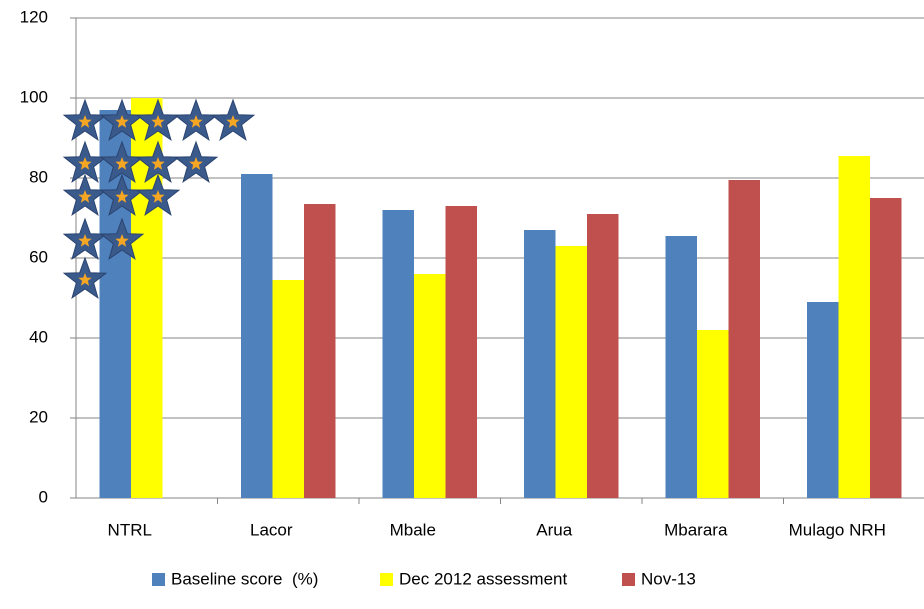 Image resolution: width=924 pixels, height=609 pixels. What do you see at coordinates (244, 578) in the screenshot?
I see `legend-label: Baseline score (%)` at bounding box center [244, 578].